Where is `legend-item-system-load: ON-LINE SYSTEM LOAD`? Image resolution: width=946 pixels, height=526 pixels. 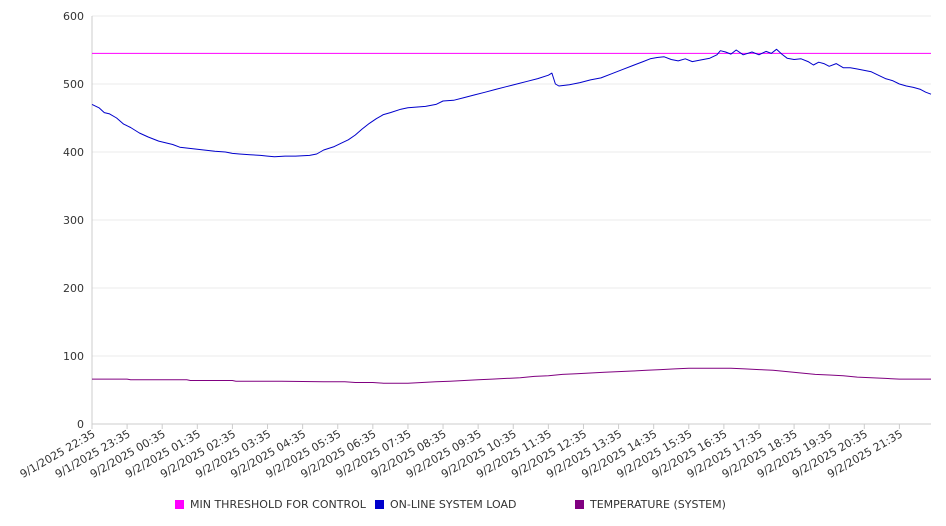 legend-item-system-load: ON-LINE SYSTEM LOAD is located at coordinates (445, 504).